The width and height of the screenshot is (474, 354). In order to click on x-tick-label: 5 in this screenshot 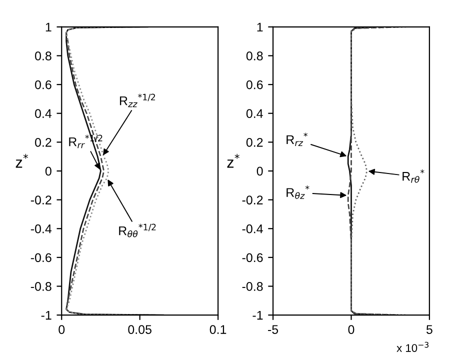, I will do `click(429, 329)`.